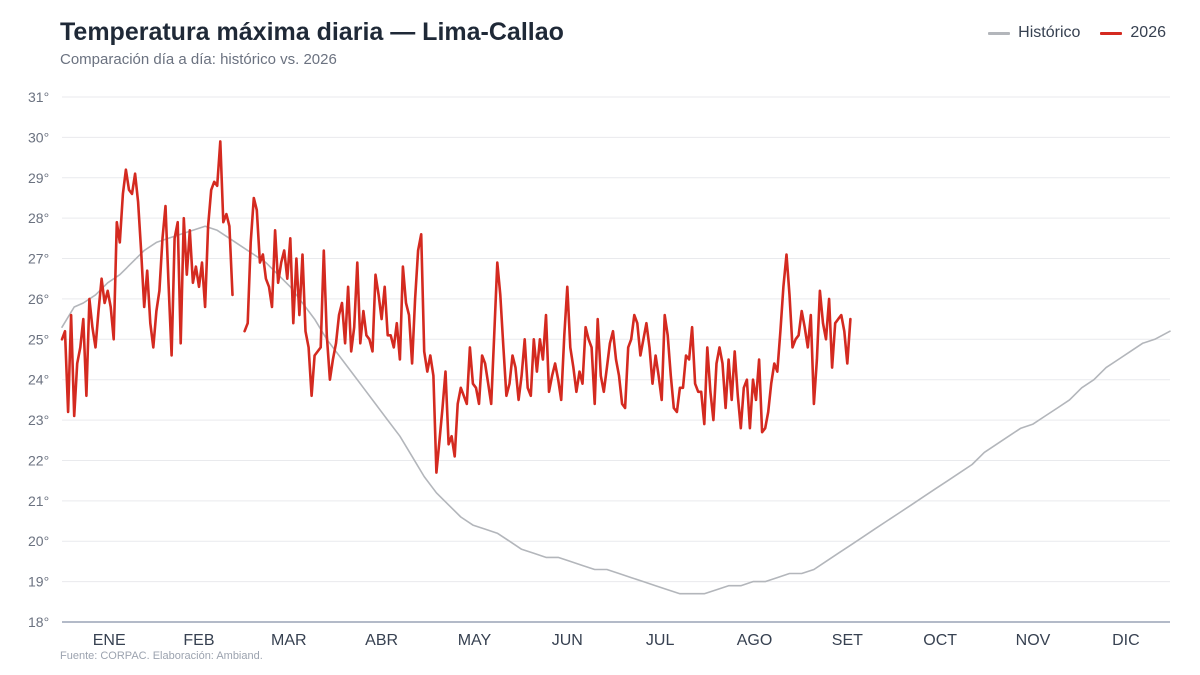 Image resolution: width=1200 pixels, height=675 pixels. Describe the element at coordinates (38, 582) in the screenshot. I see `y-tick-label: 19°` at that location.